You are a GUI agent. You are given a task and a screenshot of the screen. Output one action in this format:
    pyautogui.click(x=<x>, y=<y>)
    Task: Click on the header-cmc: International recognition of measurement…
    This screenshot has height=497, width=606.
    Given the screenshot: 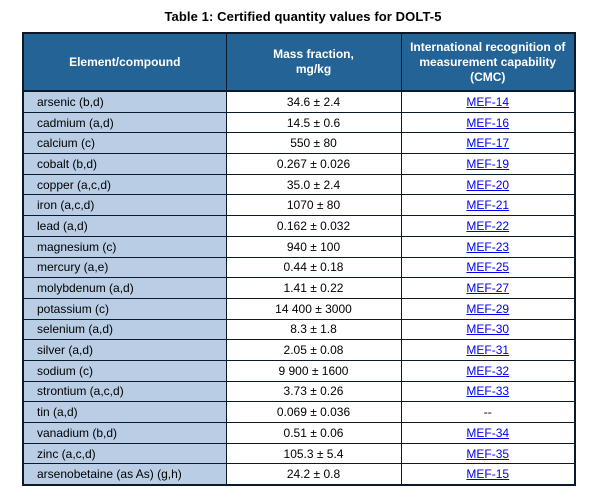 What is the action you would take?
    pyautogui.click(x=488, y=62)
    